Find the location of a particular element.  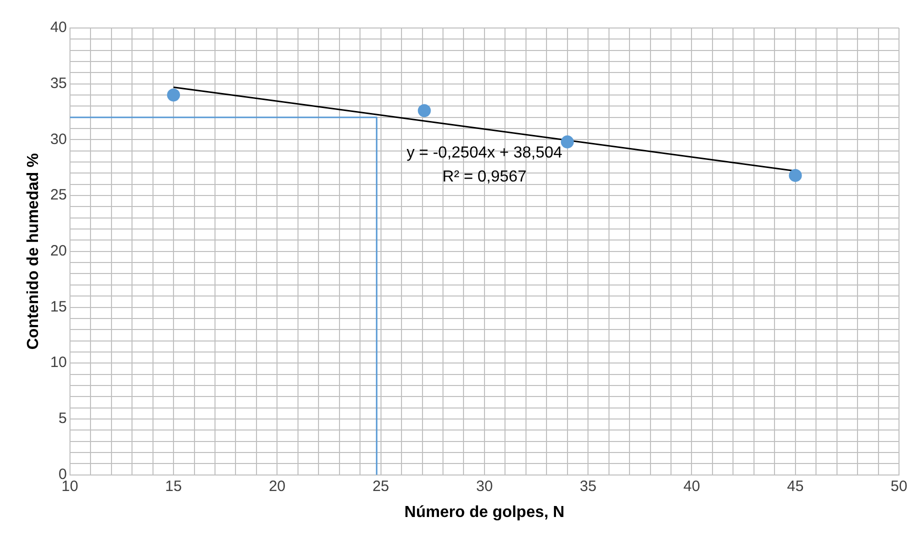

x-tick-label: 20 is located at coordinates (277, 486).